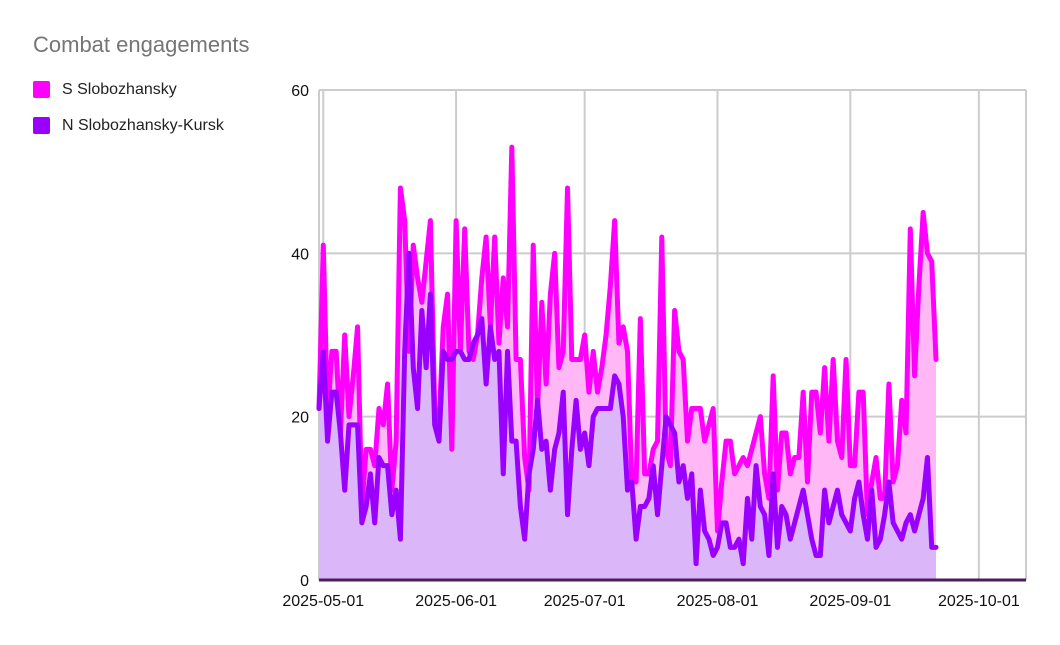  What do you see at coordinates (41, 125) in the screenshot?
I see `legend-swatch-n-slobozhansky-kursk` at bounding box center [41, 125].